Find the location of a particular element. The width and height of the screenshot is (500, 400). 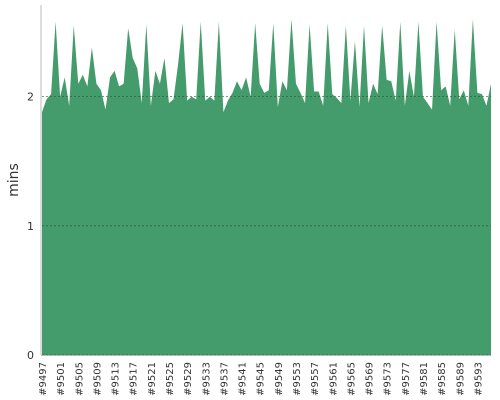

x-tick-label: #9577 is located at coordinates (406, 379).